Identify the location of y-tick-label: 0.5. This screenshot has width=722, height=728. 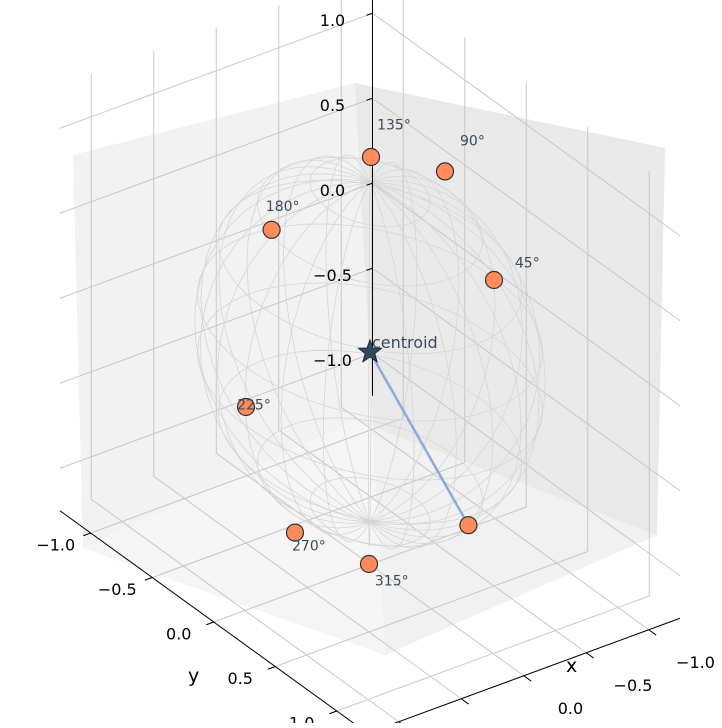
(240, 678).